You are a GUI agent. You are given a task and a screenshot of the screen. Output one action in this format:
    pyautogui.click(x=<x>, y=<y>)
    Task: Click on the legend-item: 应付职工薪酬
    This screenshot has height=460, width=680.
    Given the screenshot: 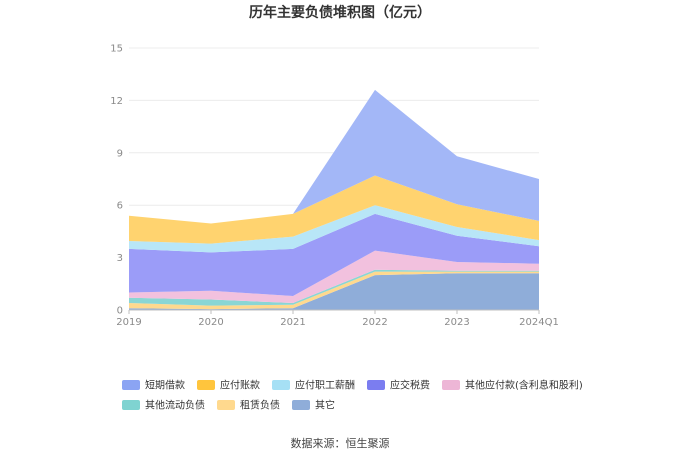 What is the action you would take?
    pyautogui.click(x=313, y=385)
    